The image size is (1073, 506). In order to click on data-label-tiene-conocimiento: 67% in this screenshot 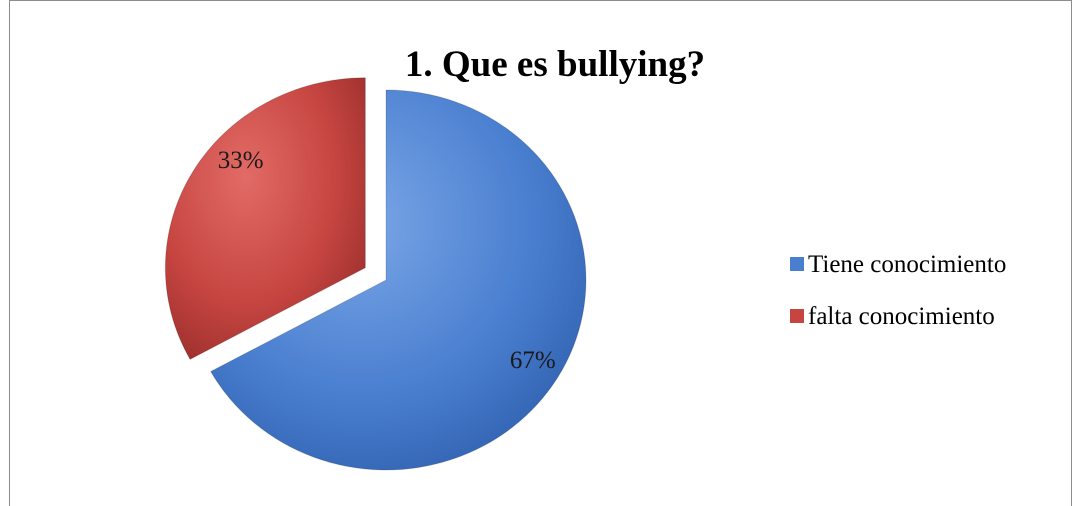, I will do `click(533, 360)`.